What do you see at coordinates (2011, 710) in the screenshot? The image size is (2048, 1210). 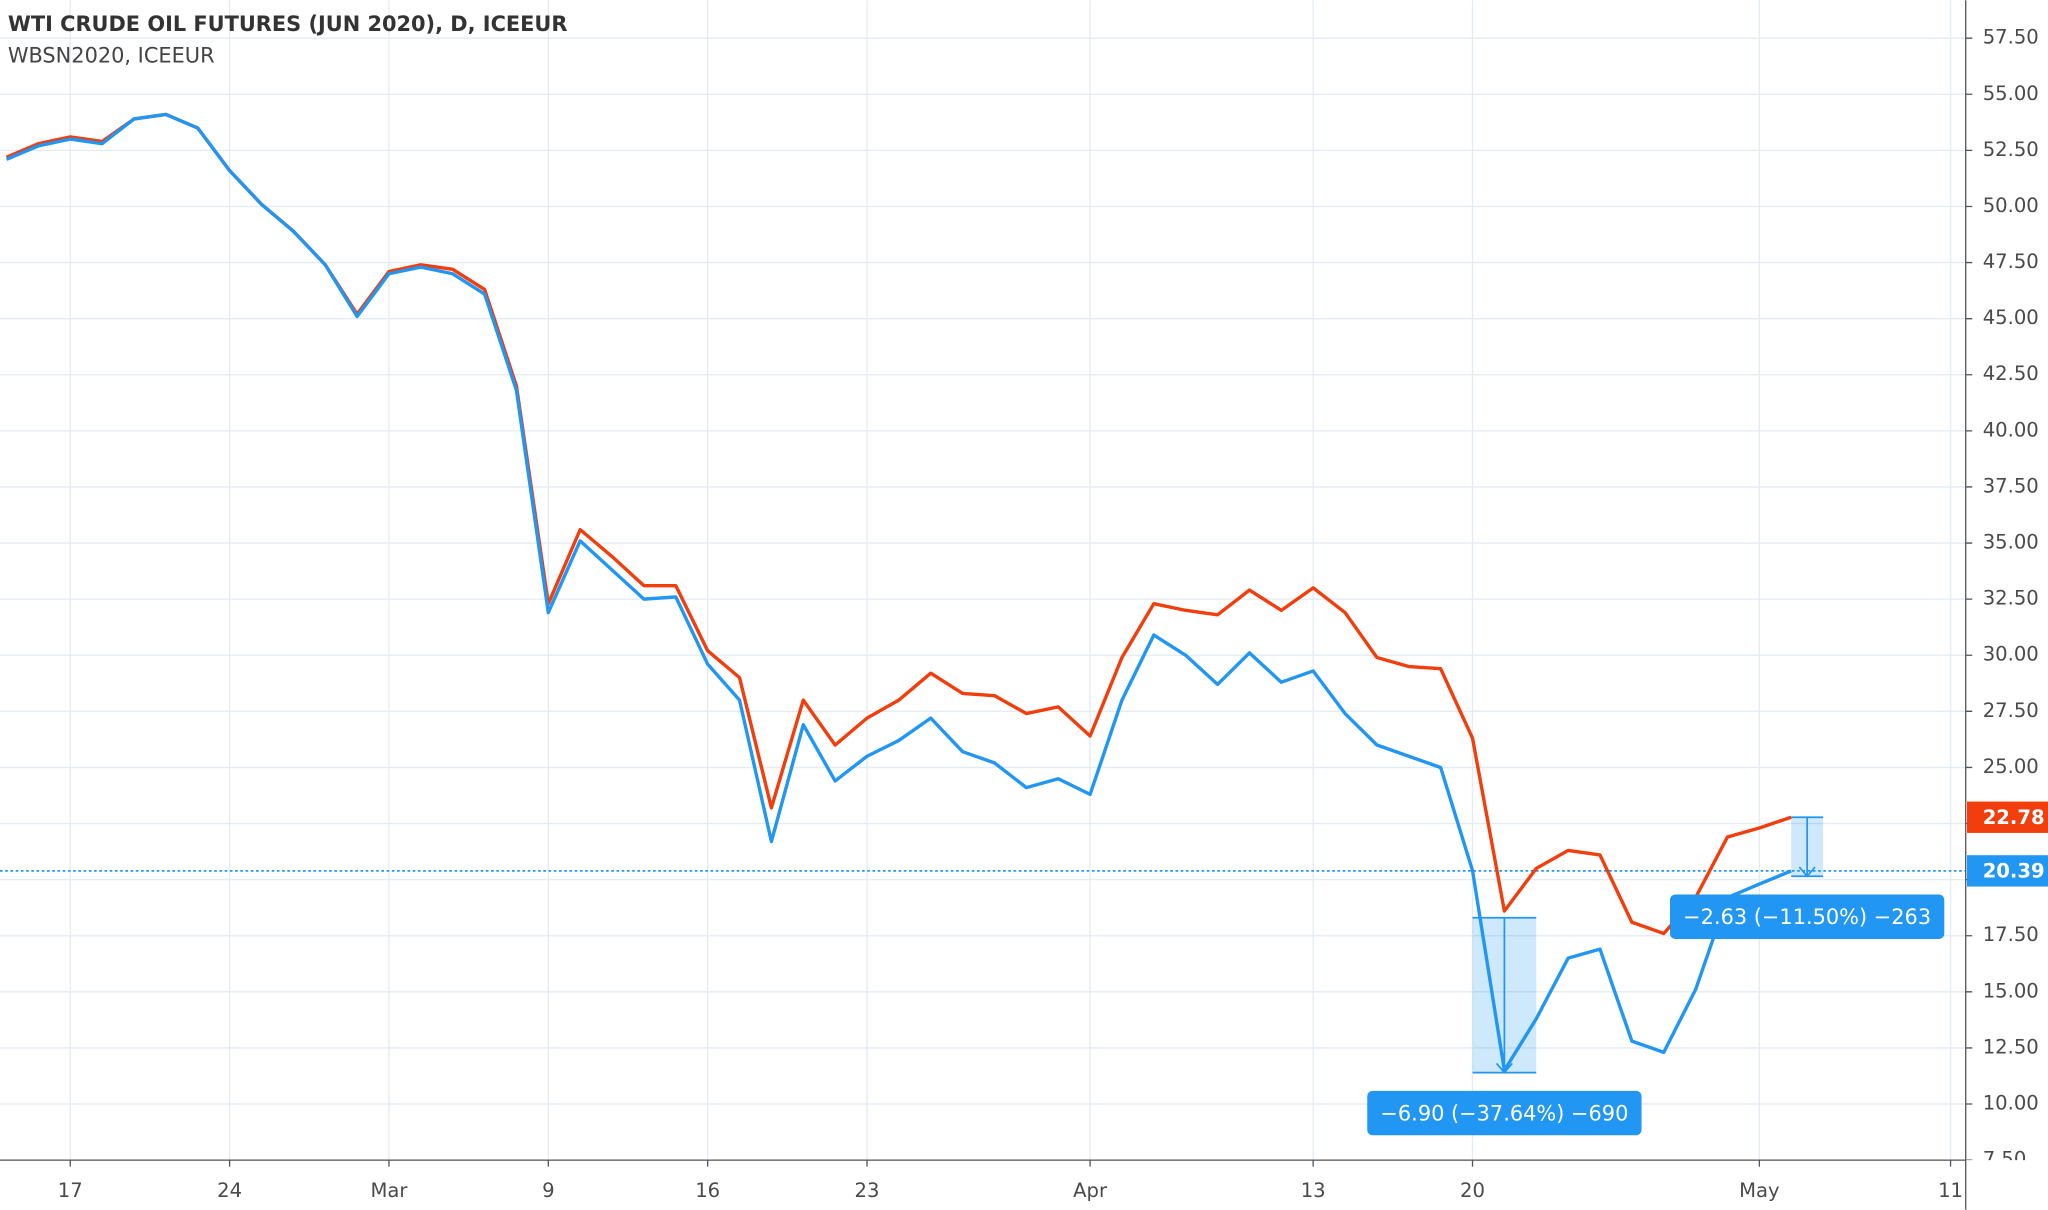 I see `y-tick-label: 27.50` at bounding box center [2011, 710].